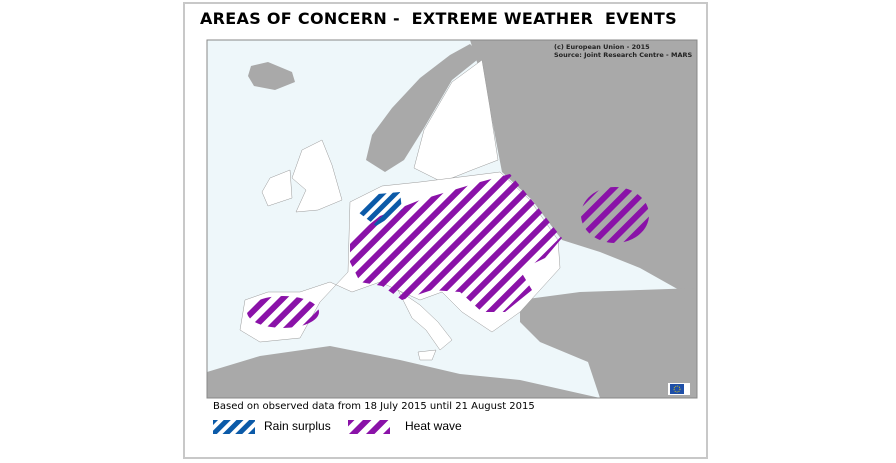  What do you see at coordinates (369, 427) in the screenshot?
I see `heat-wave-swatch-icon` at bounding box center [369, 427].